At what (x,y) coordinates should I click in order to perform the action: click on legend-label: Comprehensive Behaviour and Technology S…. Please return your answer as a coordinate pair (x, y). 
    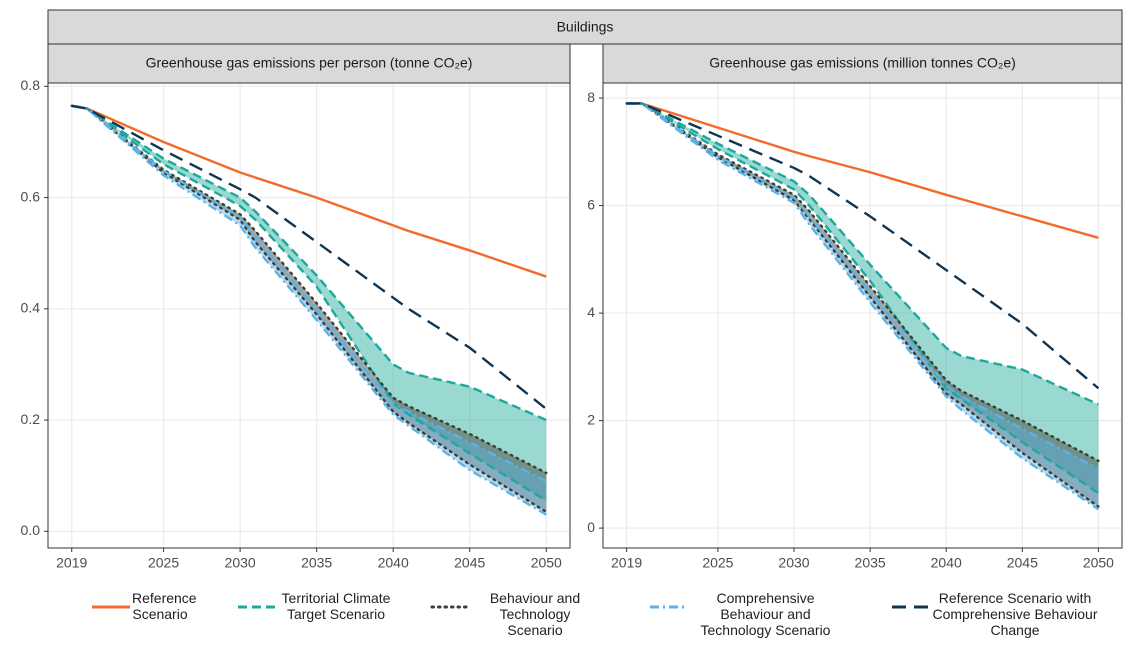
    Looking at the image, I should click on (765, 614).